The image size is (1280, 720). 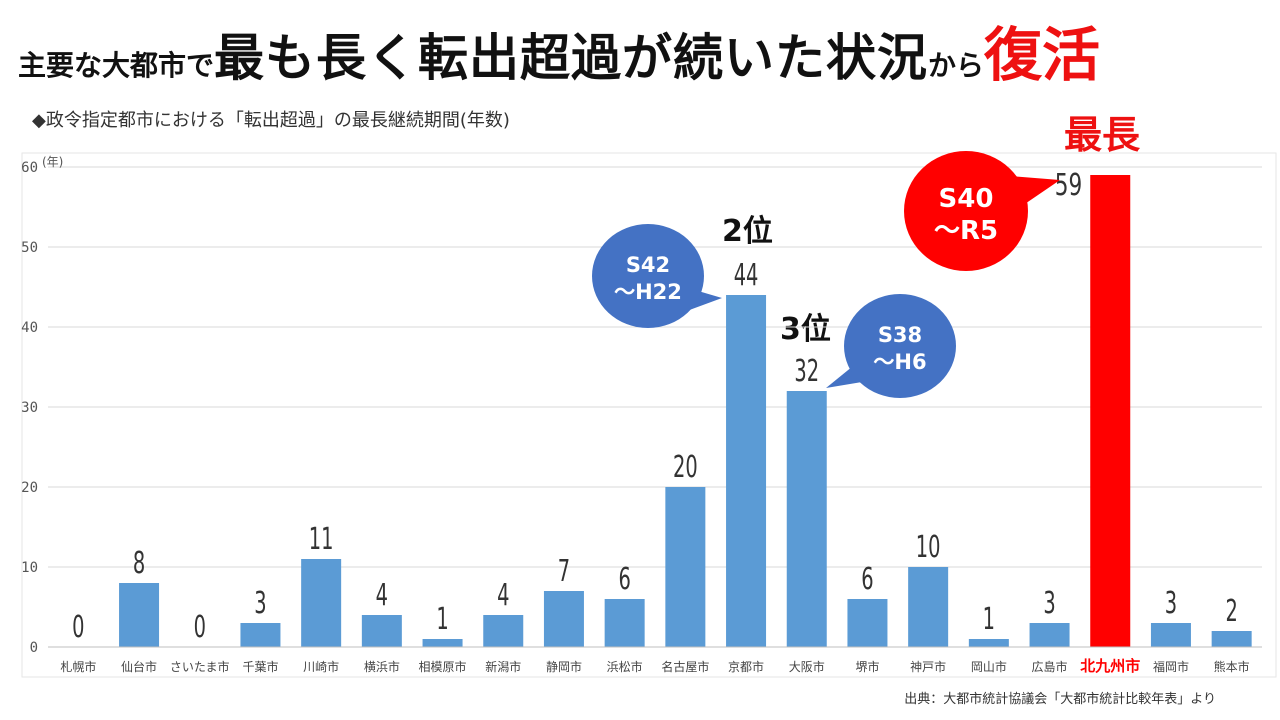 What do you see at coordinates (900, 335) in the screenshot?
I see `callout-text: S38` at bounding box center [900, 335].